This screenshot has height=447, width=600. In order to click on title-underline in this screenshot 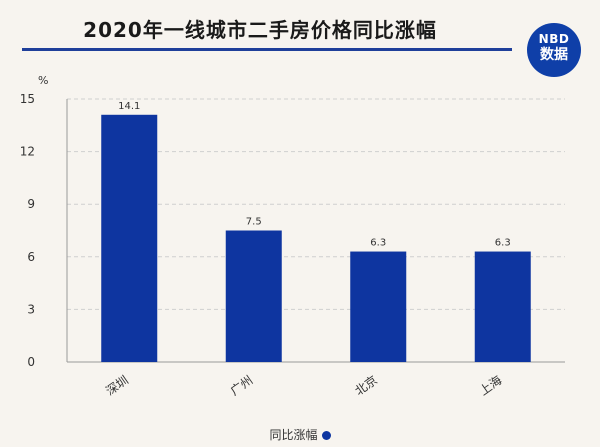, I will do `click(267, 49)`.